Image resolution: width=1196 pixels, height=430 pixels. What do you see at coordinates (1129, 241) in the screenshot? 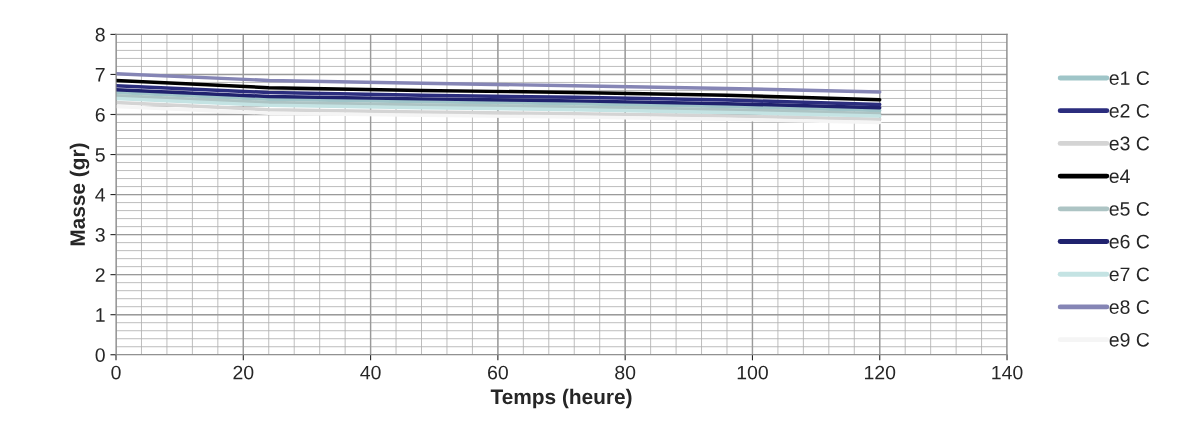
I see `legend-label: e6 C` at bounding box center [1129, 241].